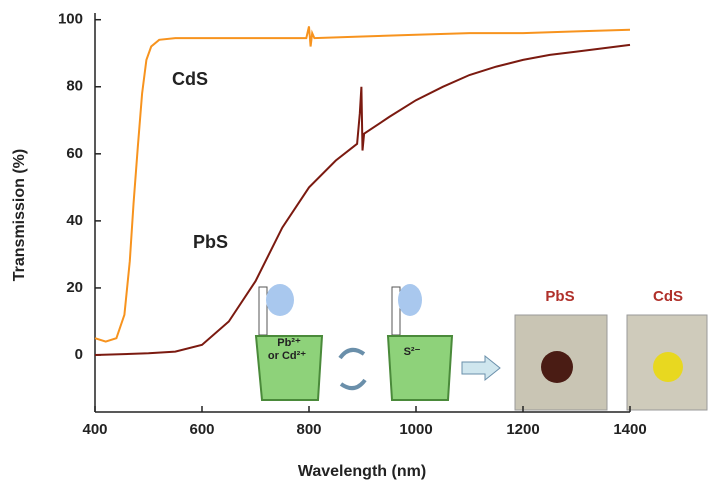 This screenshot has width=710, height=490. What do you see at coordinates (210, 242) in the screenshot?
I see `series-annotation: PbS` at bounding box center [210, 242].